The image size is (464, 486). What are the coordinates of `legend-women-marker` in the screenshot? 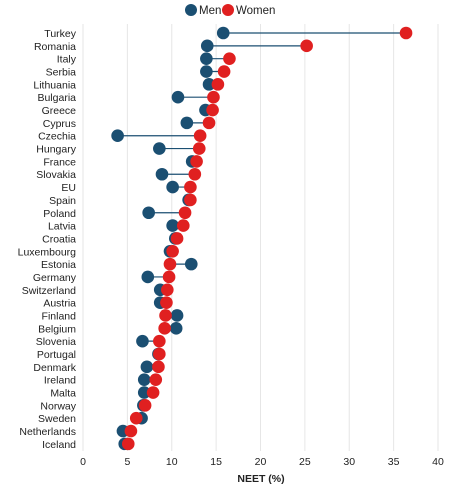 It's located at (228, 10).